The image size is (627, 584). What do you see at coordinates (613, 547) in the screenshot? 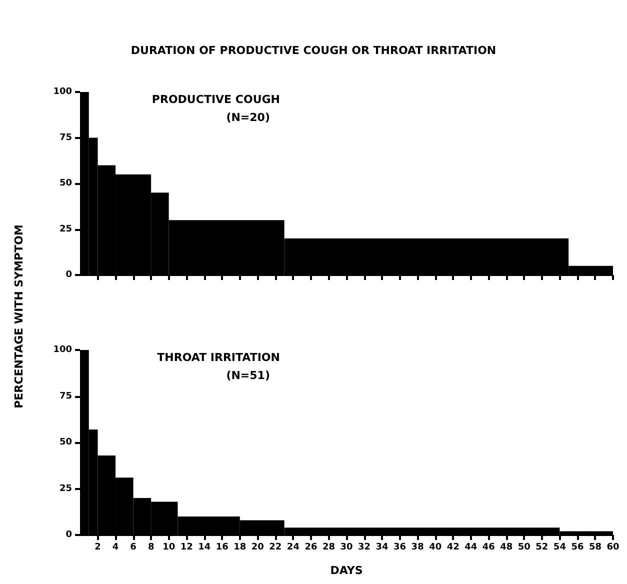
I see `x-tick-label: 60` at bounding box center [613, 547].